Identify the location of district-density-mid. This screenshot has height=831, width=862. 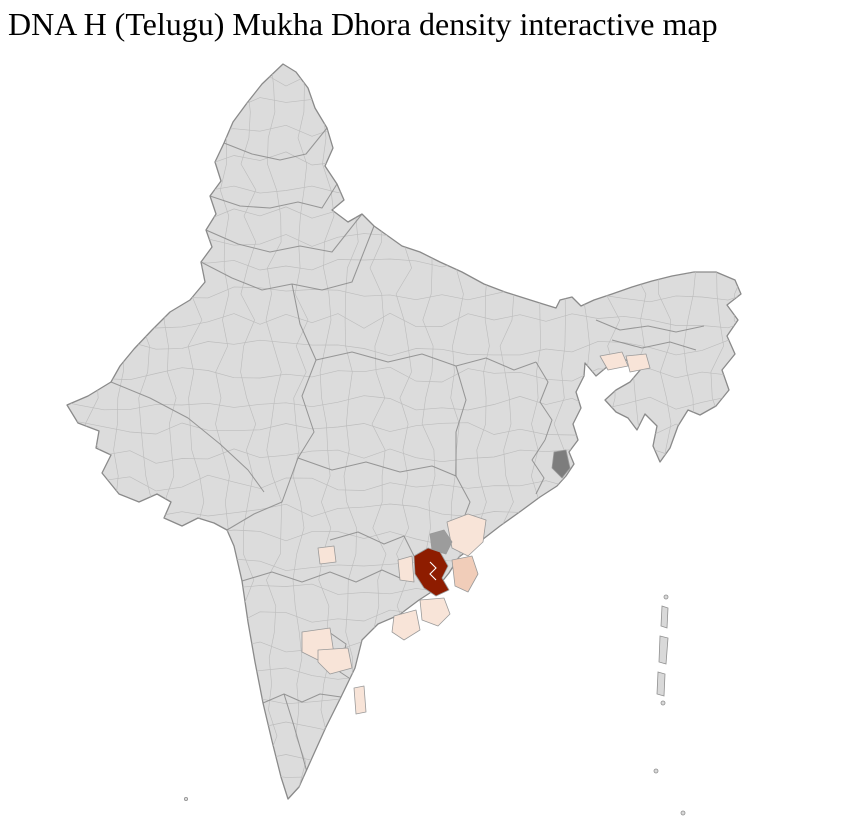
(465, 574).